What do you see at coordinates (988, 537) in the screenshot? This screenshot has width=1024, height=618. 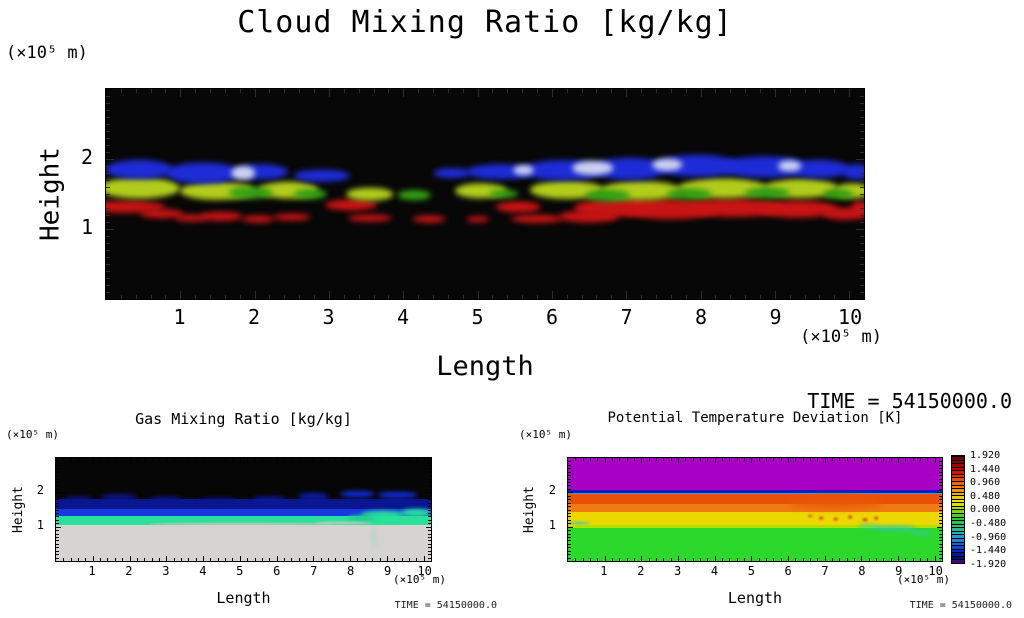 I see `colorbar-tick-label: -0.960` at bounding box center [988, 537].